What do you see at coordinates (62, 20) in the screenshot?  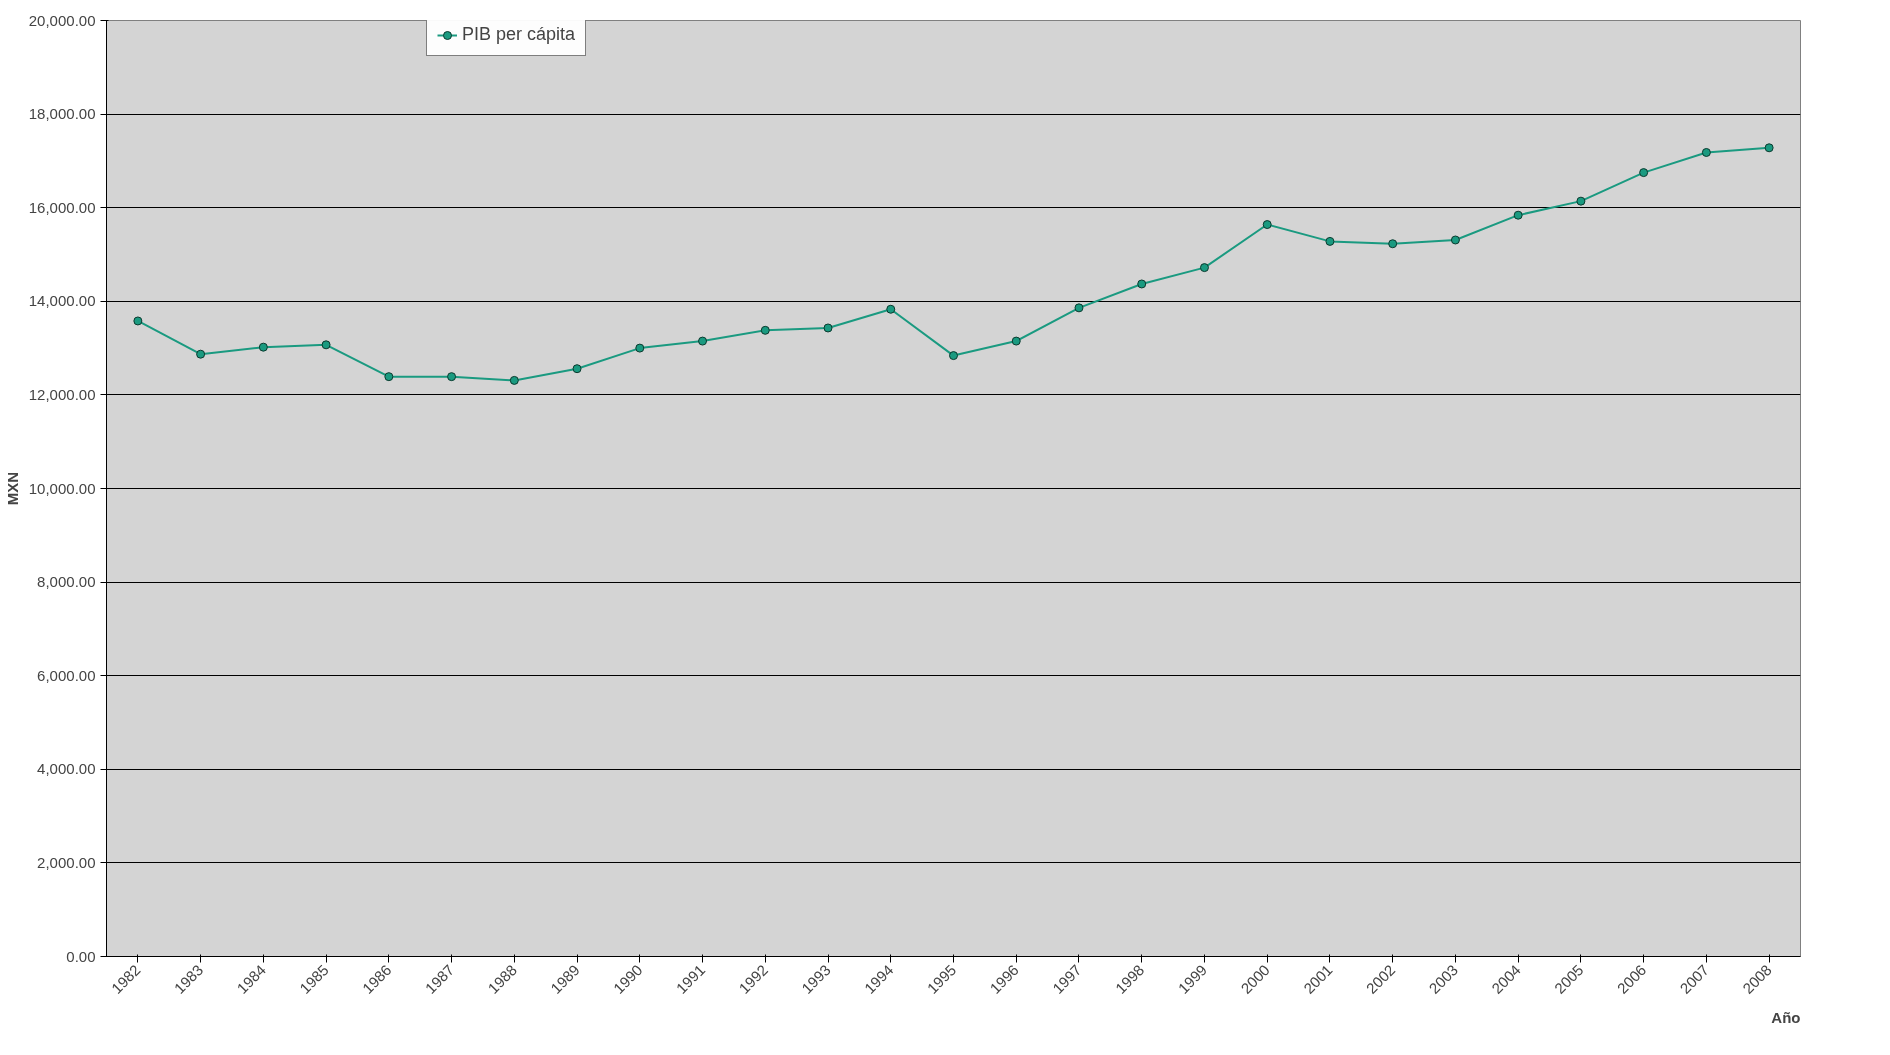 I see `y-tick-label: 20,000.00` at bounding box center [62, 20].